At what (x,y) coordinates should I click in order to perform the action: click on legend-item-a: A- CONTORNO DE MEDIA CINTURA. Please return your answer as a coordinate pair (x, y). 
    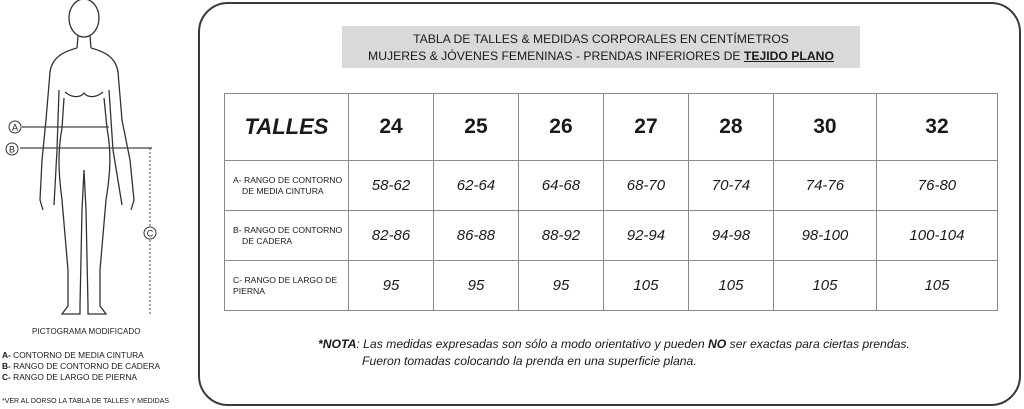
    Looking at the image, I should click on (73, 355).